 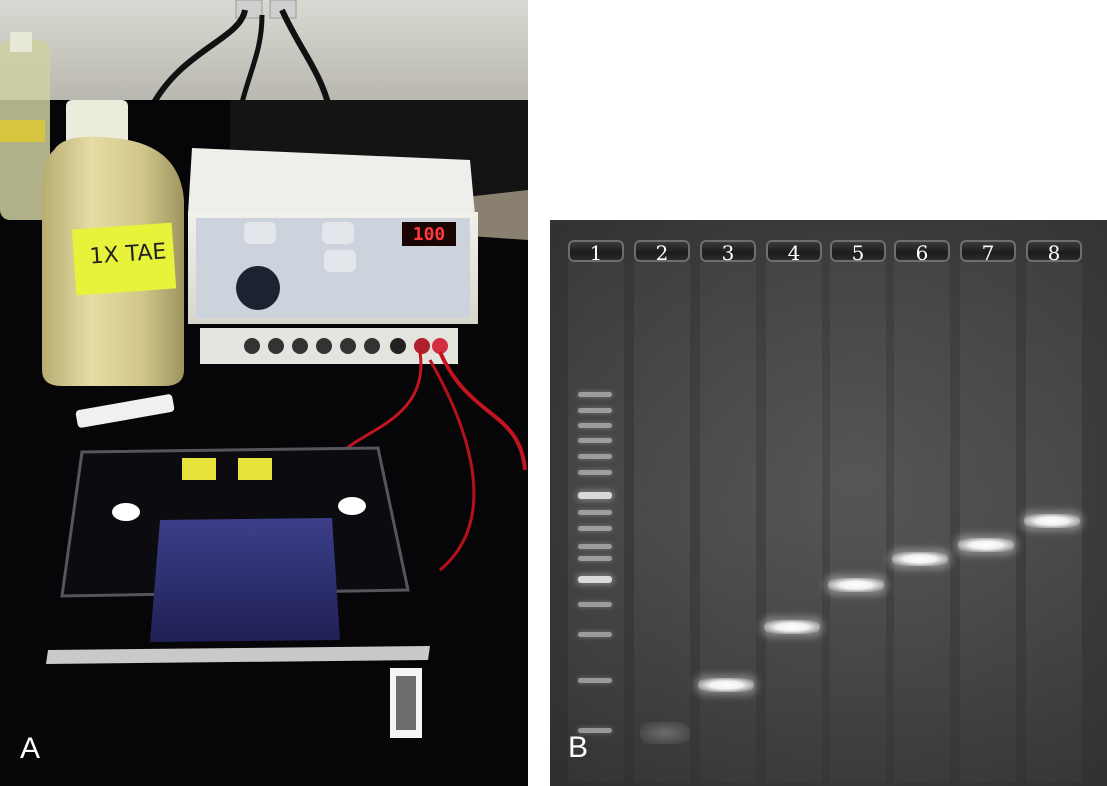 I want to click on lane-number-8: 8, so click(x=1054, y=253).